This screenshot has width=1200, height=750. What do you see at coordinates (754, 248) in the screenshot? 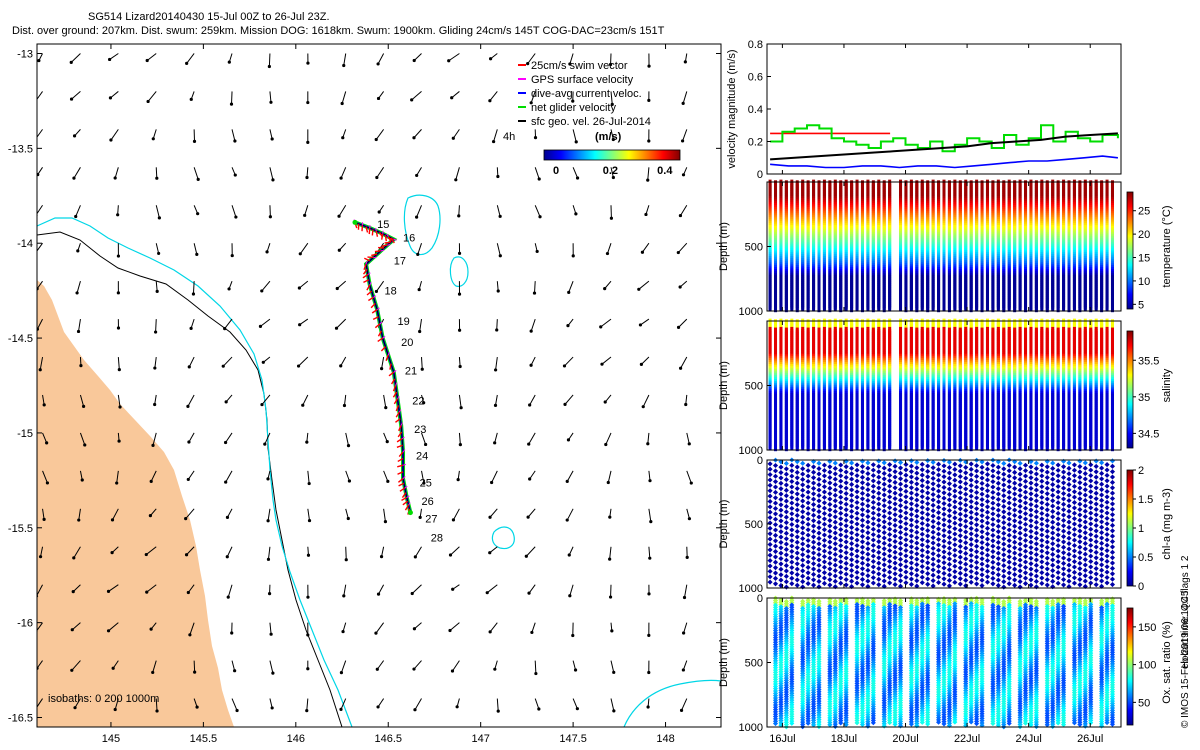
I see `depth-ytick-label: 500` at bounding box center [754, 248].